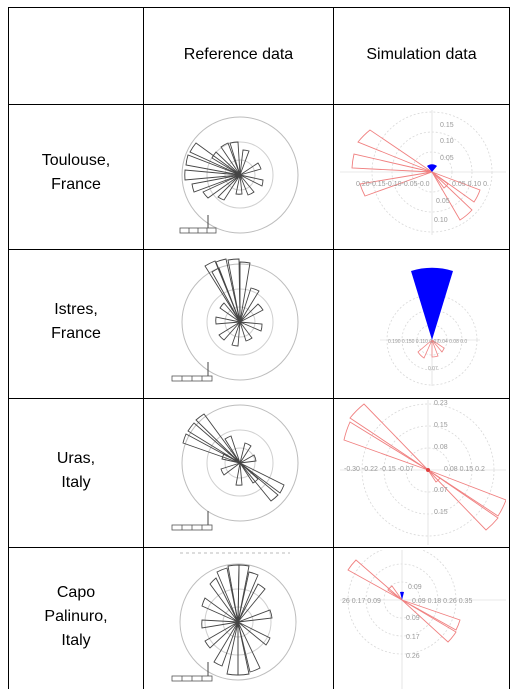 The image size is (518, 689). What do you see at coordinates (76, 160) in the screenshot?
I see `row-label-line: Toulouse,` at bounding box center [76, 160].